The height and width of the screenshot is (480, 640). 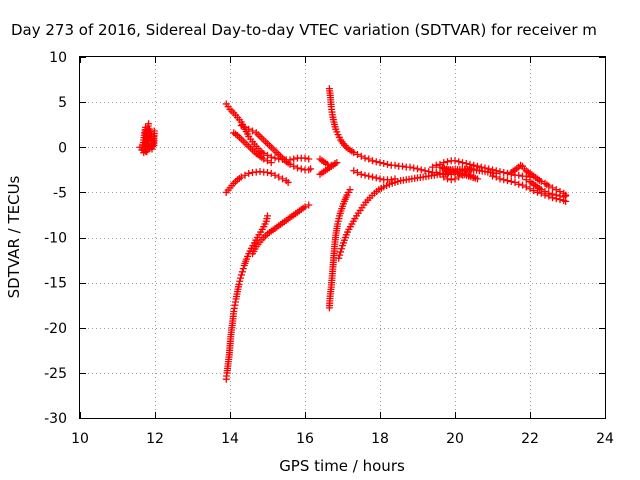 What do you see at coordinates (55, 374) in the screenshot?
I see `y-tick-label: -25` at bounding box center [55, 374].